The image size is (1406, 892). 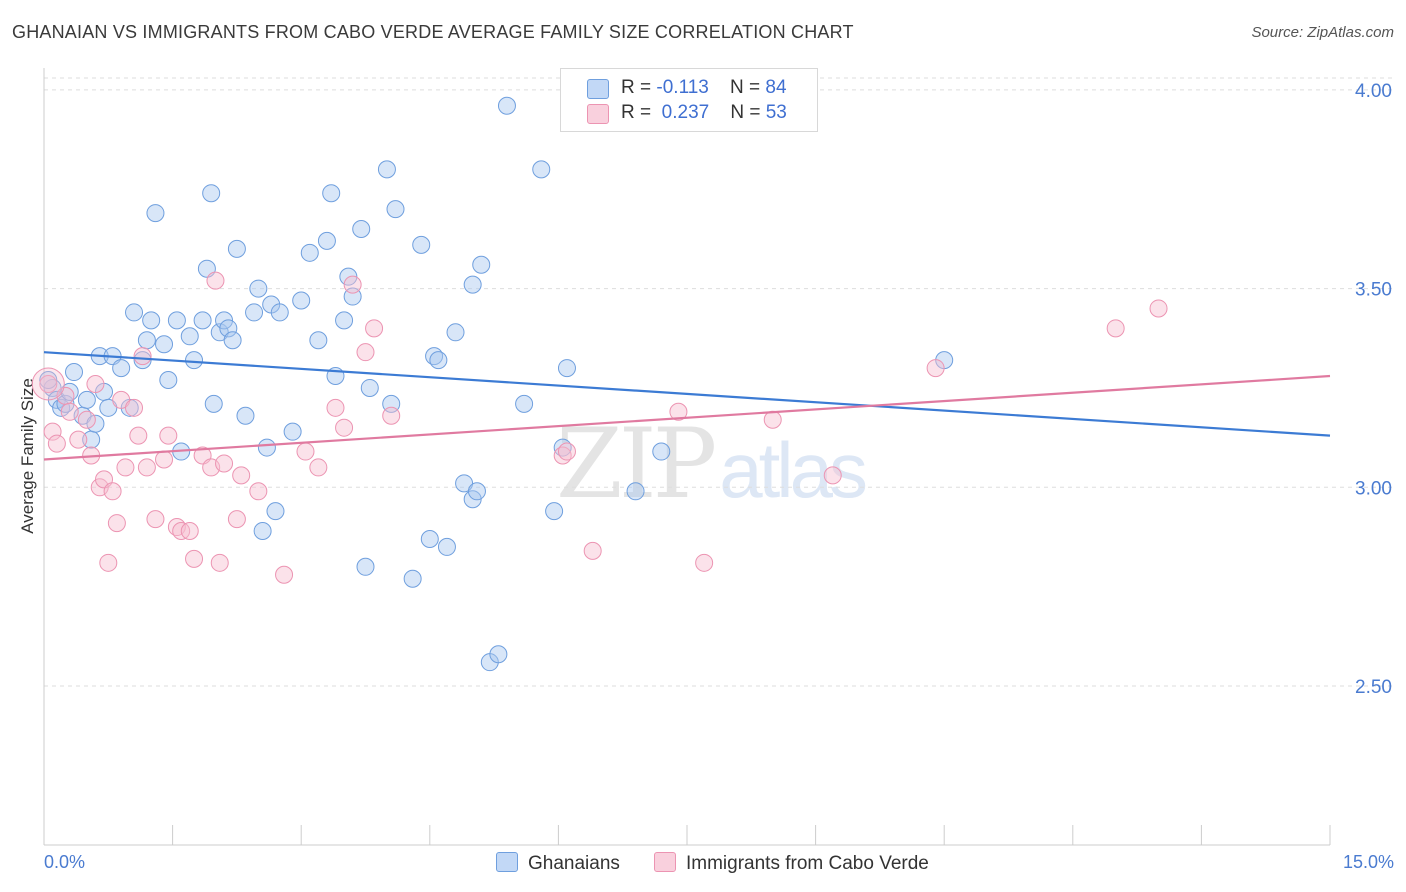 What do you see at coordinates (1373, 389) in the screenshot?
I see `y-tick-labels: 2.50 3.00 3.50 4.00` at bounding box center [1373, 389].